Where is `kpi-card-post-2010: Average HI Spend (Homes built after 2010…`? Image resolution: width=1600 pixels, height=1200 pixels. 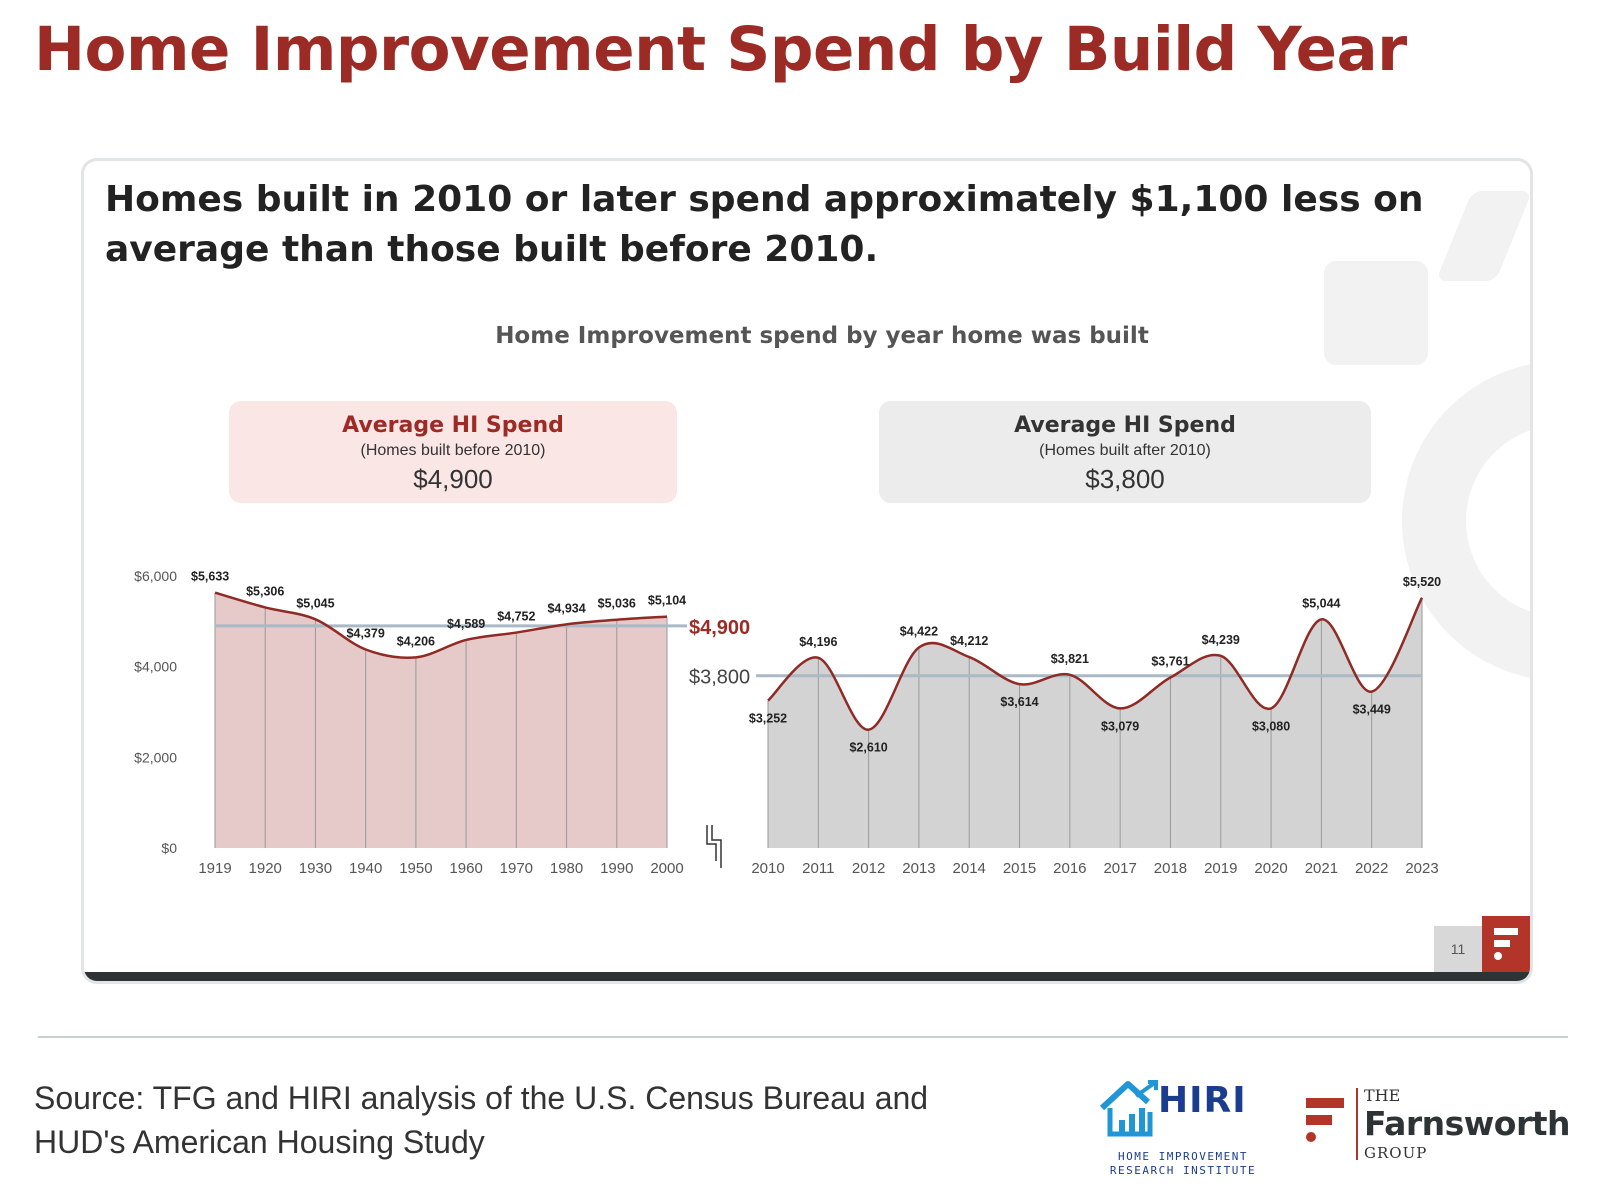 kpi-card-post-2010: Average HI Spend (Homes built after 2010… is located at coordinates (1125, 452).